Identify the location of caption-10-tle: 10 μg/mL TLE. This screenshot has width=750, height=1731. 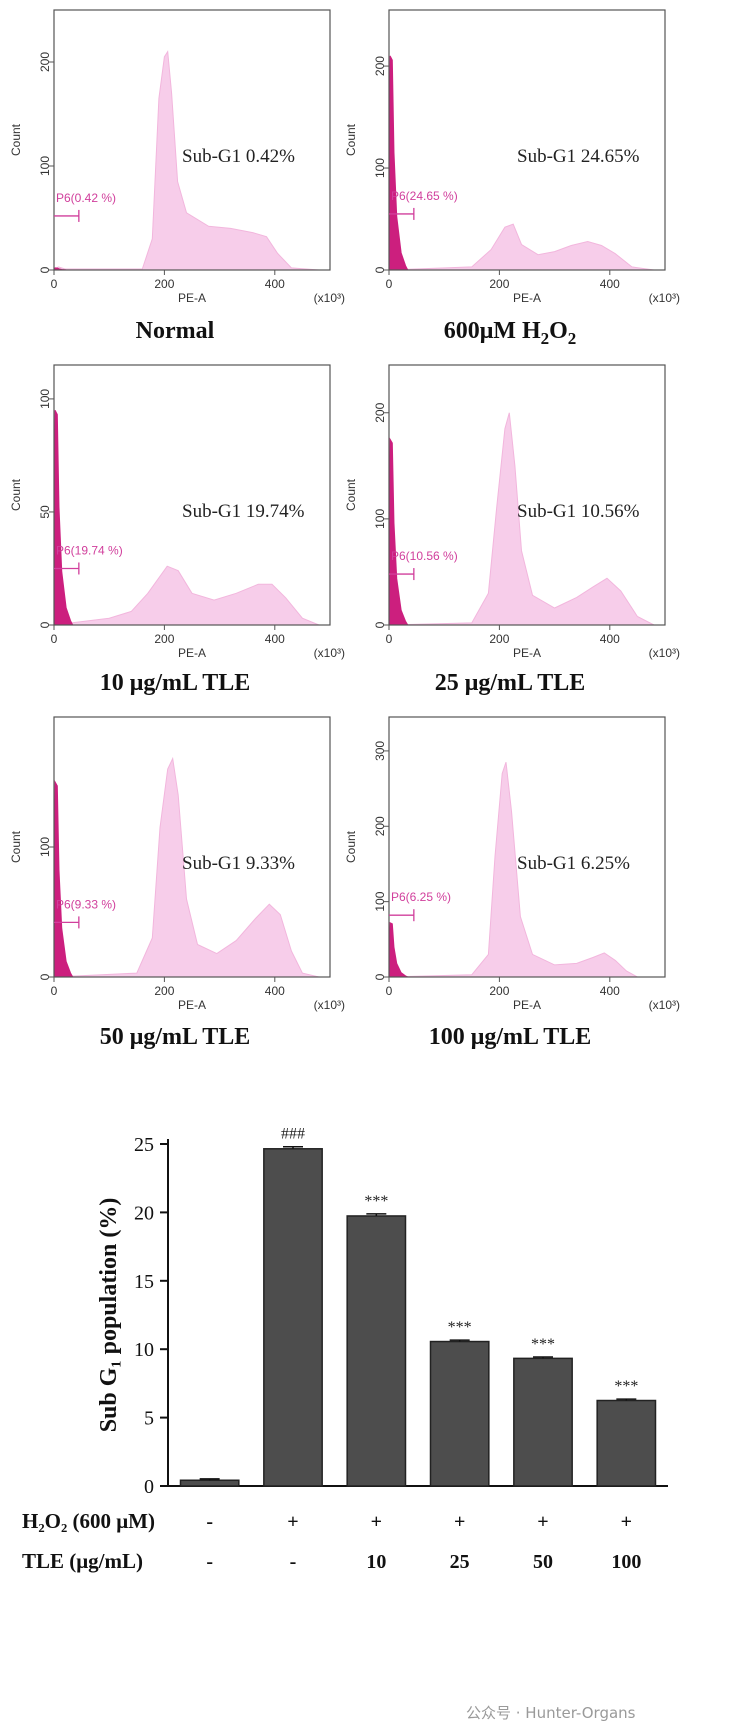
(175, 683).